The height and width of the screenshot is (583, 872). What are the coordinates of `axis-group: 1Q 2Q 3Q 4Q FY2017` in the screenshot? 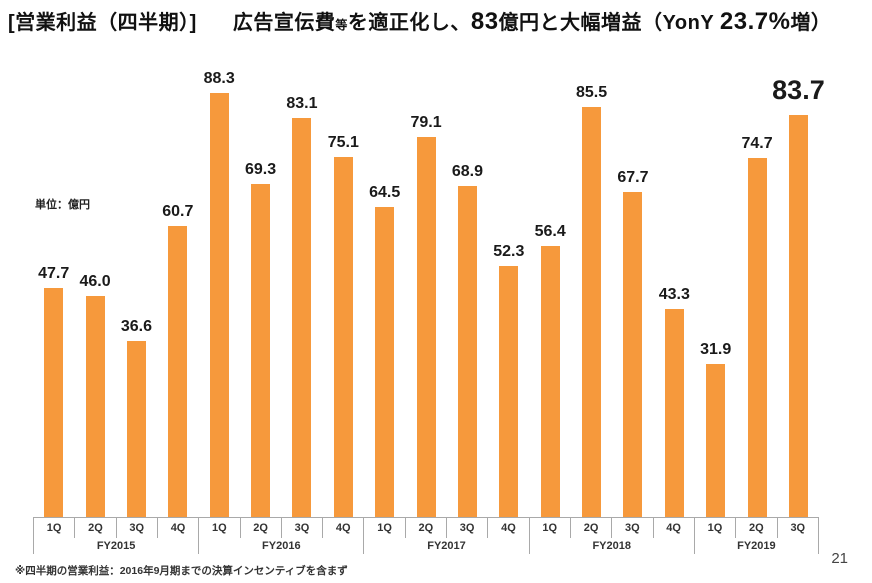 It's located at (445, 536).